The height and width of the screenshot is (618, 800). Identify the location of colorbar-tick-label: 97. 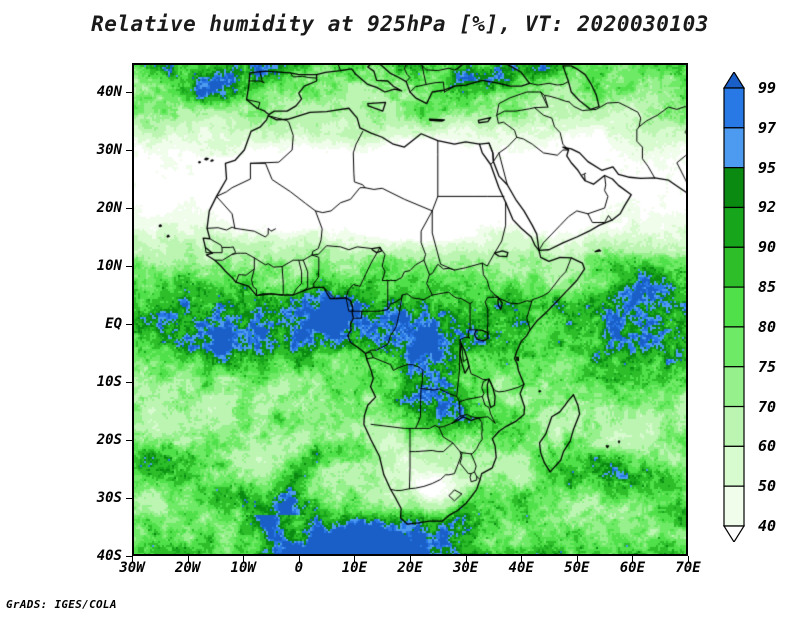
(767, 127).